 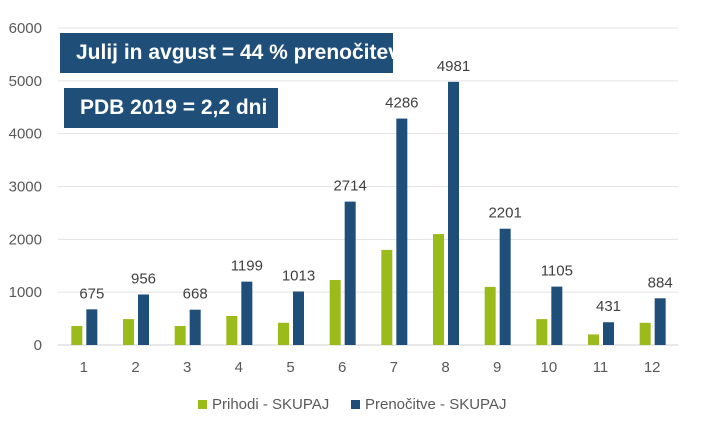 What do you see at coordinates (504, 213) in the screenshot?
I see `data-label: 2201` at bounding box center [504, 213].